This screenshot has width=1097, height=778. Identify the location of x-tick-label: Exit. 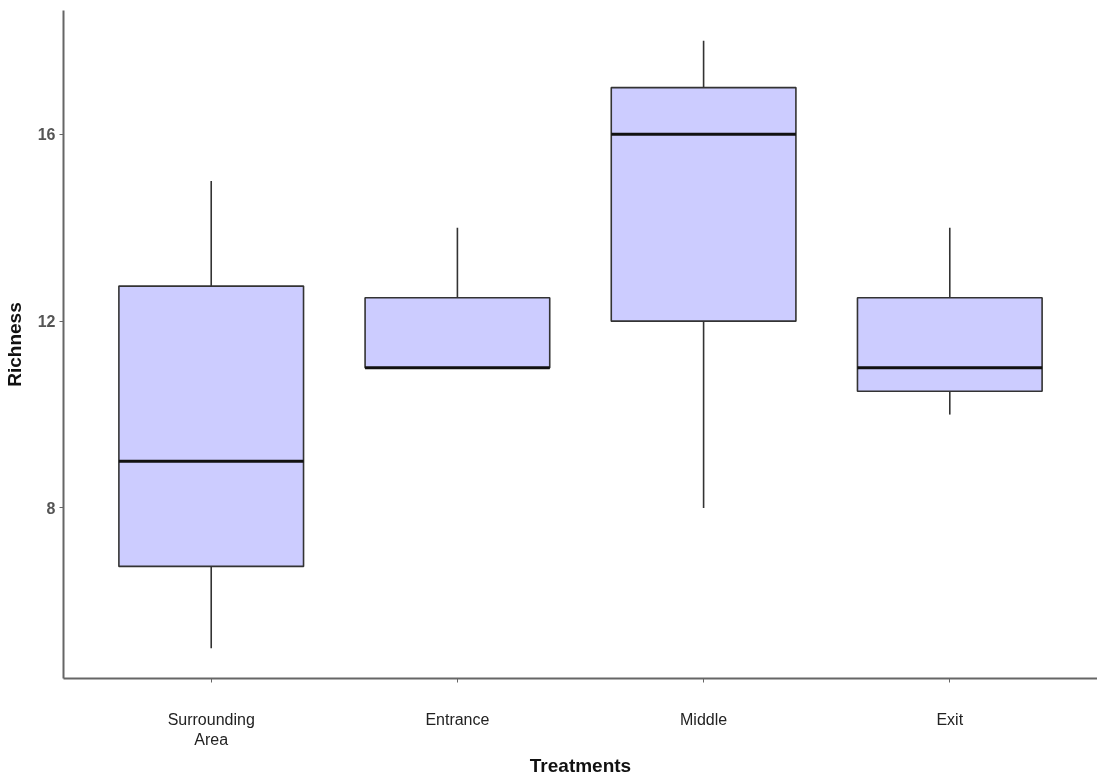
(950, 719).